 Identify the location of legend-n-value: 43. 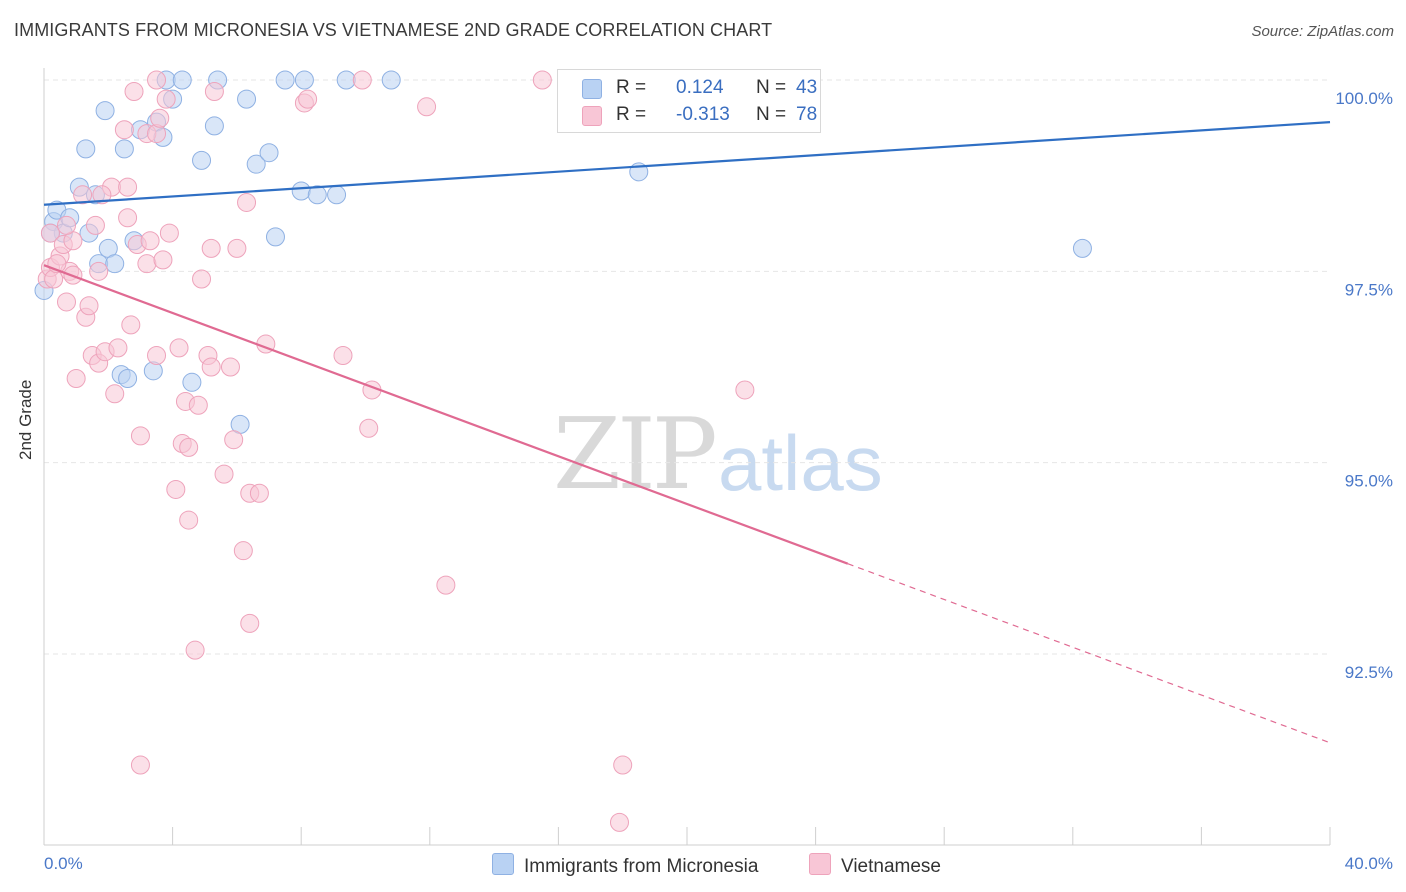
(807, 87).